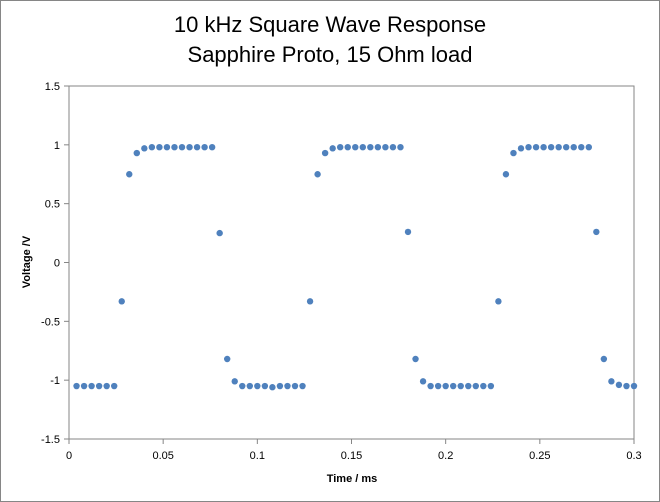 This screenshot has width=660, height=502. What do you see at coordinates (330, 24) in the screenshot?
I see `chart-title-line-1: 10 kHz Square Wave Response` at bounding box center [330, 24].